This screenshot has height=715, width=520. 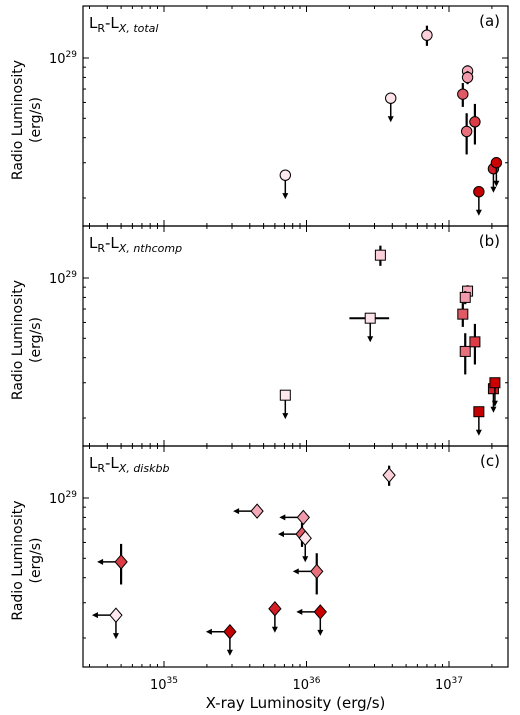 What do you see at coordinates (449, 684) in the screenshot?
I see `x-tick-label: 1037` at bounding box center [449, 684].